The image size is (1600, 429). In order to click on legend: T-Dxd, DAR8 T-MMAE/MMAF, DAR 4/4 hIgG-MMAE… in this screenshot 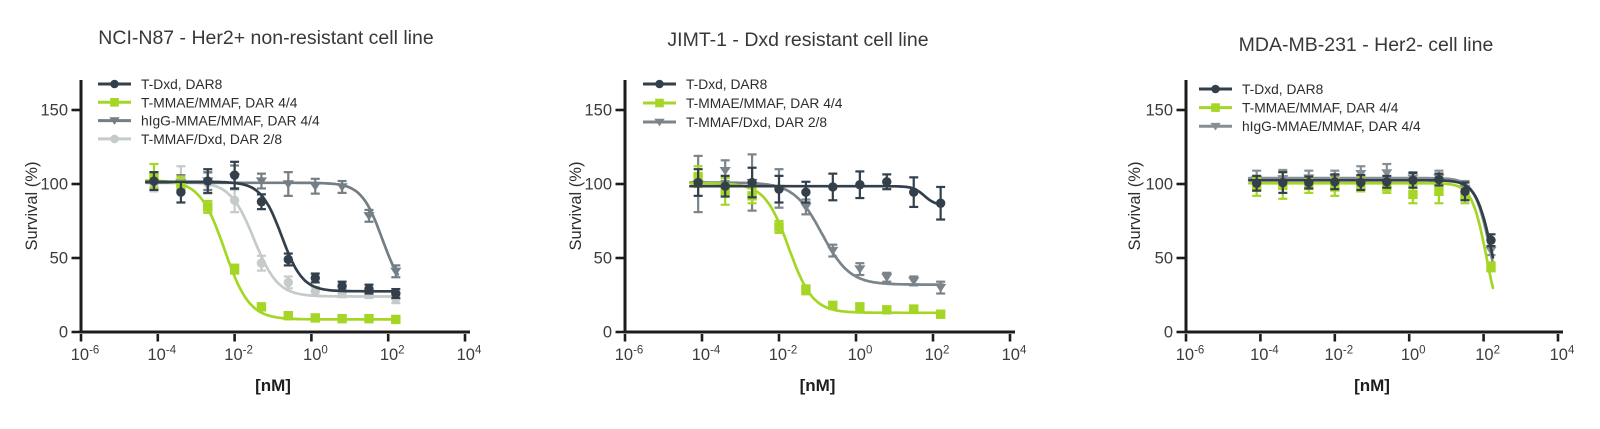, I will do `click(209, 112)`.